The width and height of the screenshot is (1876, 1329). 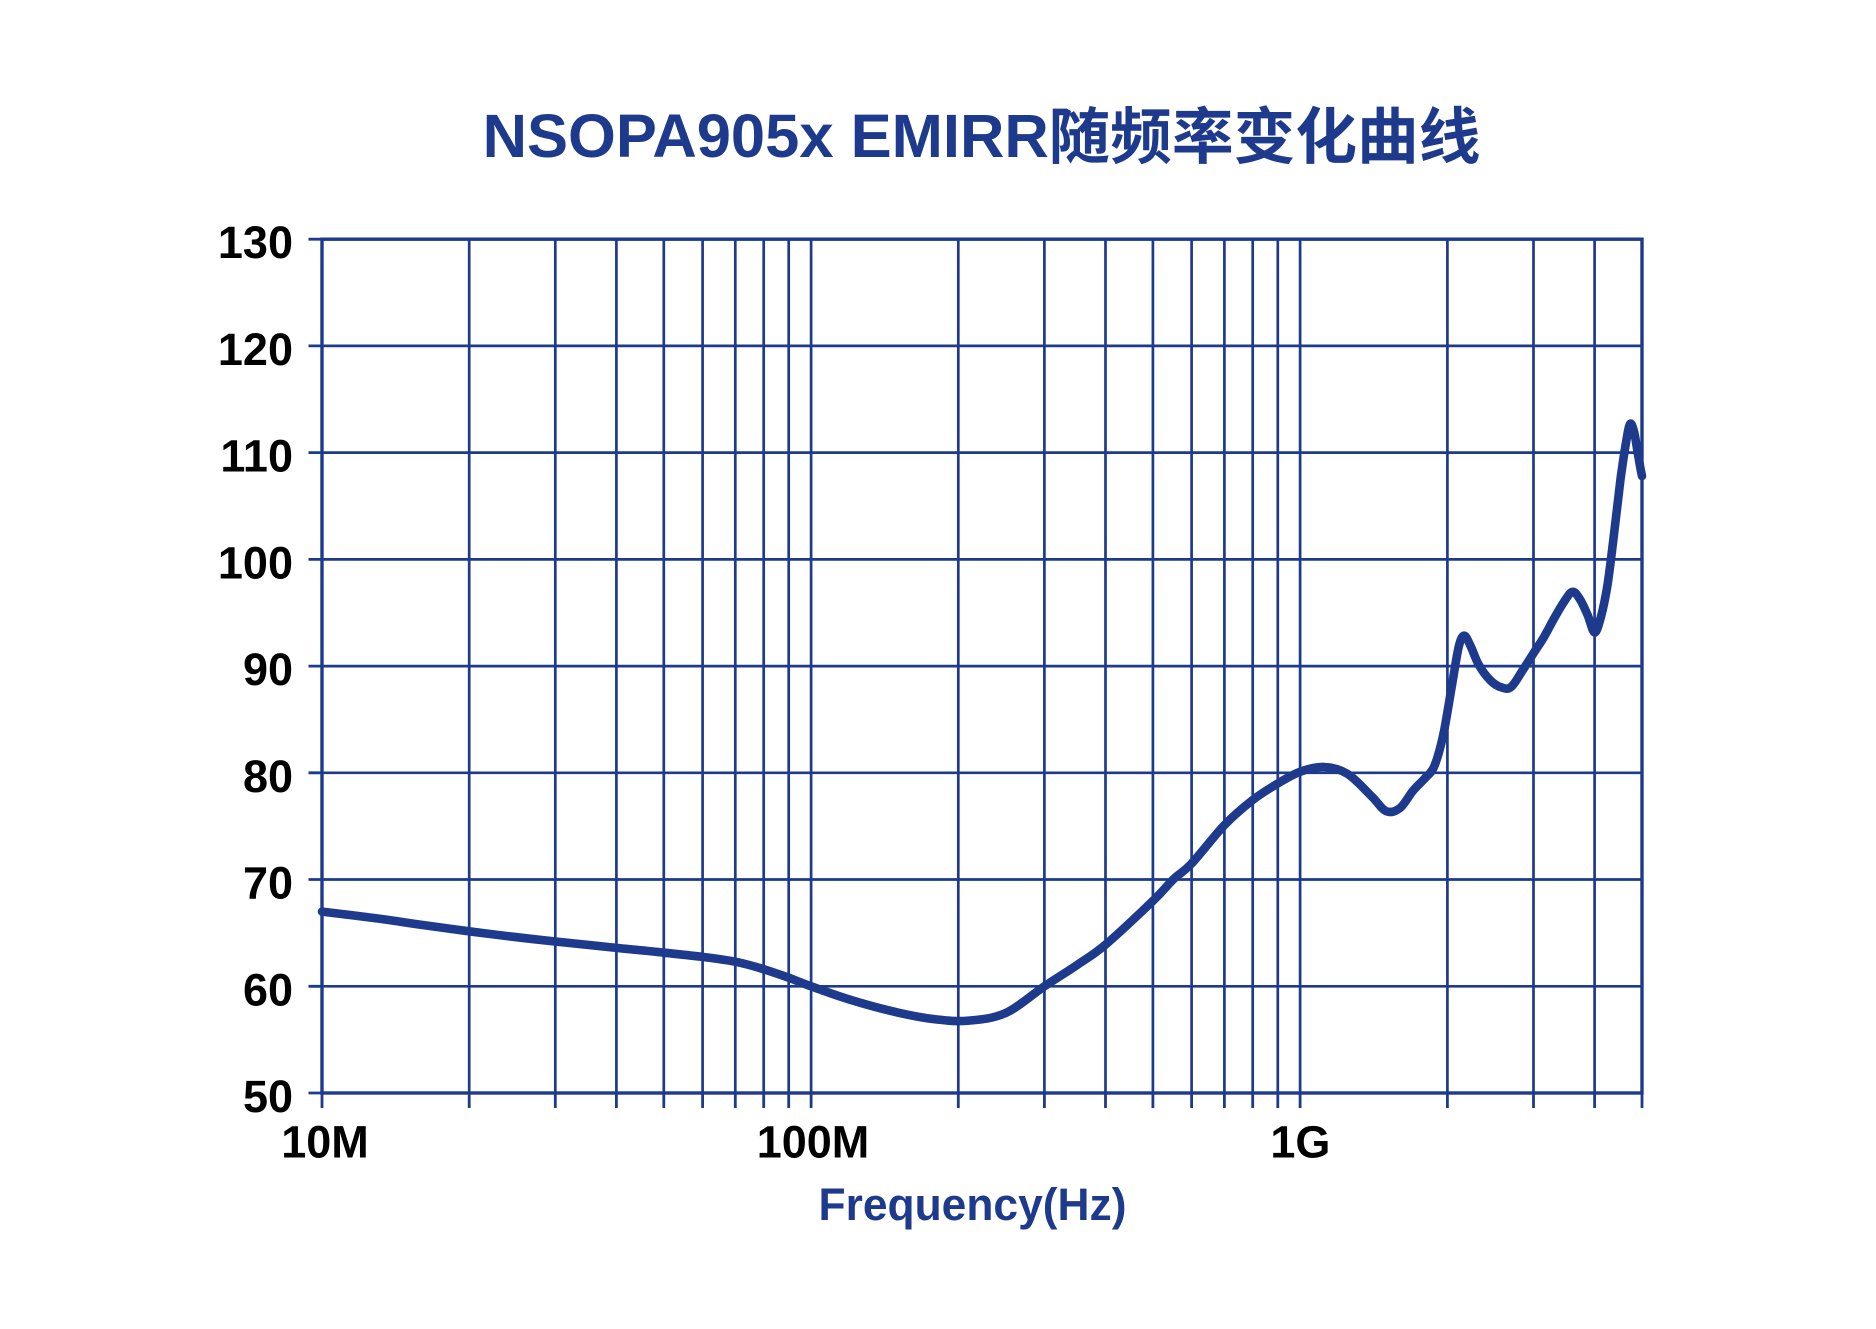 I want to click on svg-text: 60, so click(x=268, y=989).